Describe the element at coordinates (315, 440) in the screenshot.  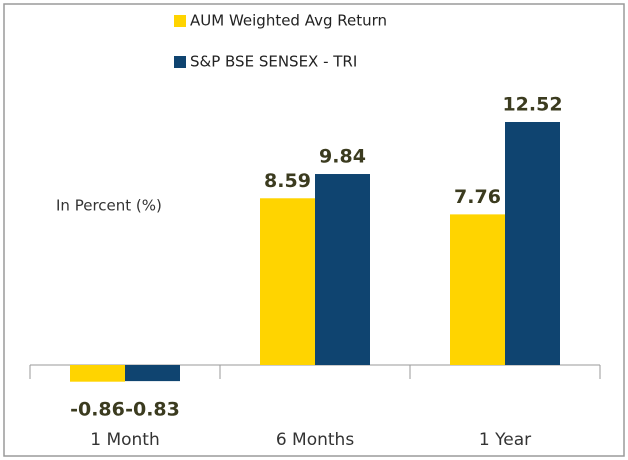
I see `x-tick-label: 6 Months` at that location.